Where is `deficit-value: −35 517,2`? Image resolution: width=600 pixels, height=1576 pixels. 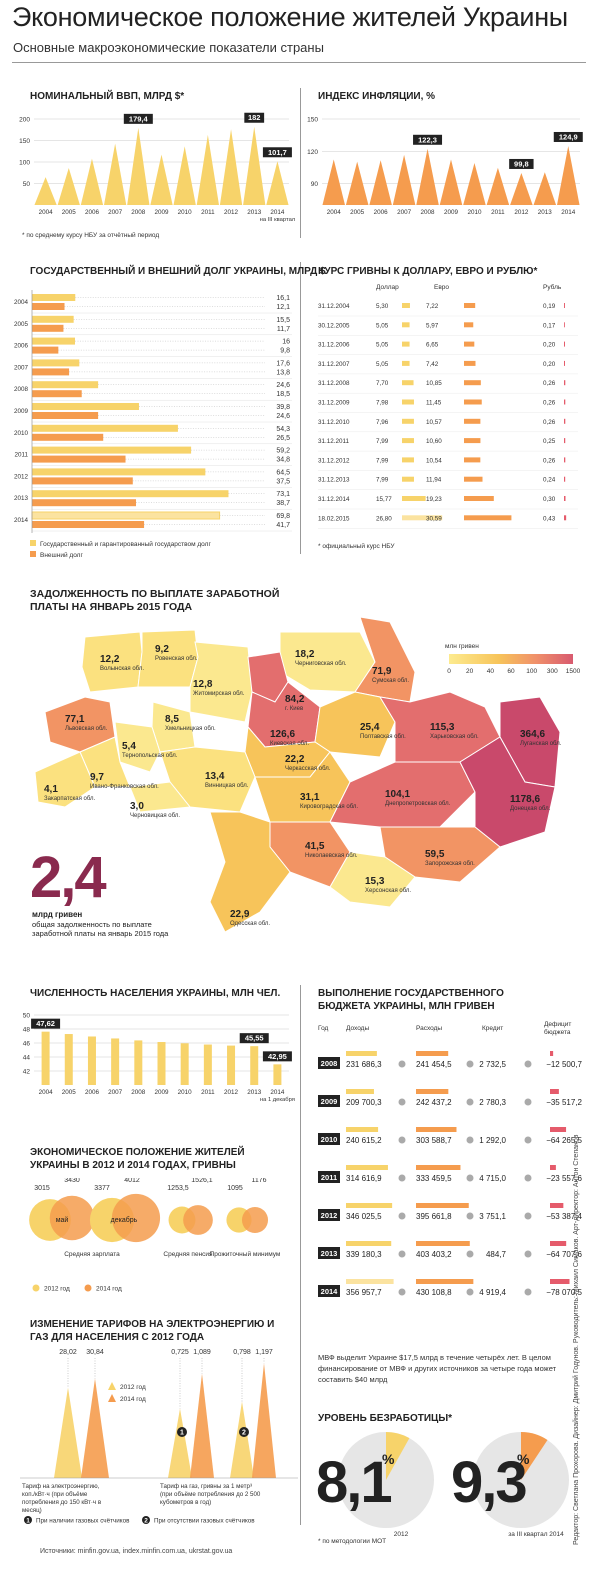 deficit-value: −35 517,2 is located at coordinates (564, 1102).